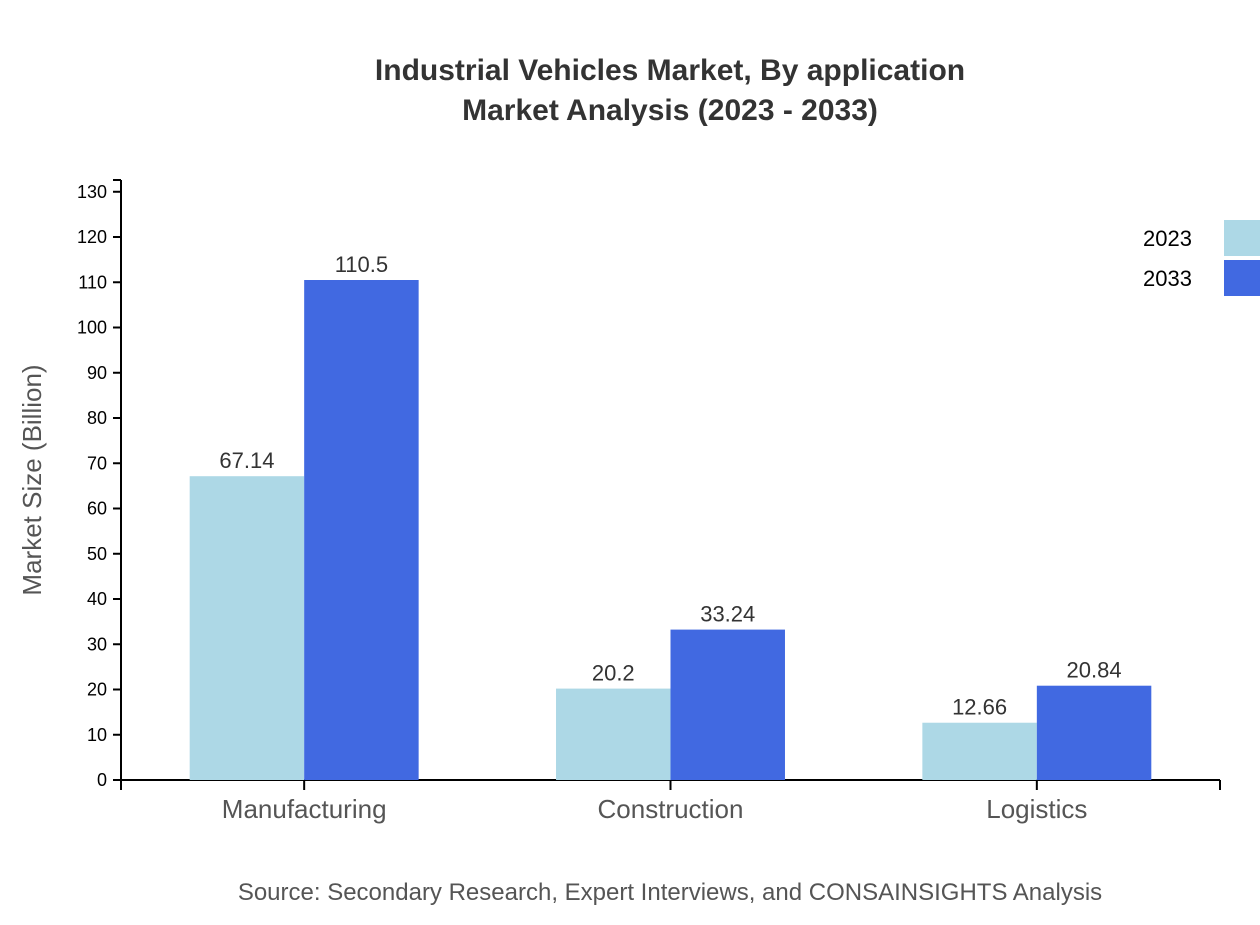 This screenshot has width=1260, height=925. I want to click on y-tick-label: 100, so click(92, 328).